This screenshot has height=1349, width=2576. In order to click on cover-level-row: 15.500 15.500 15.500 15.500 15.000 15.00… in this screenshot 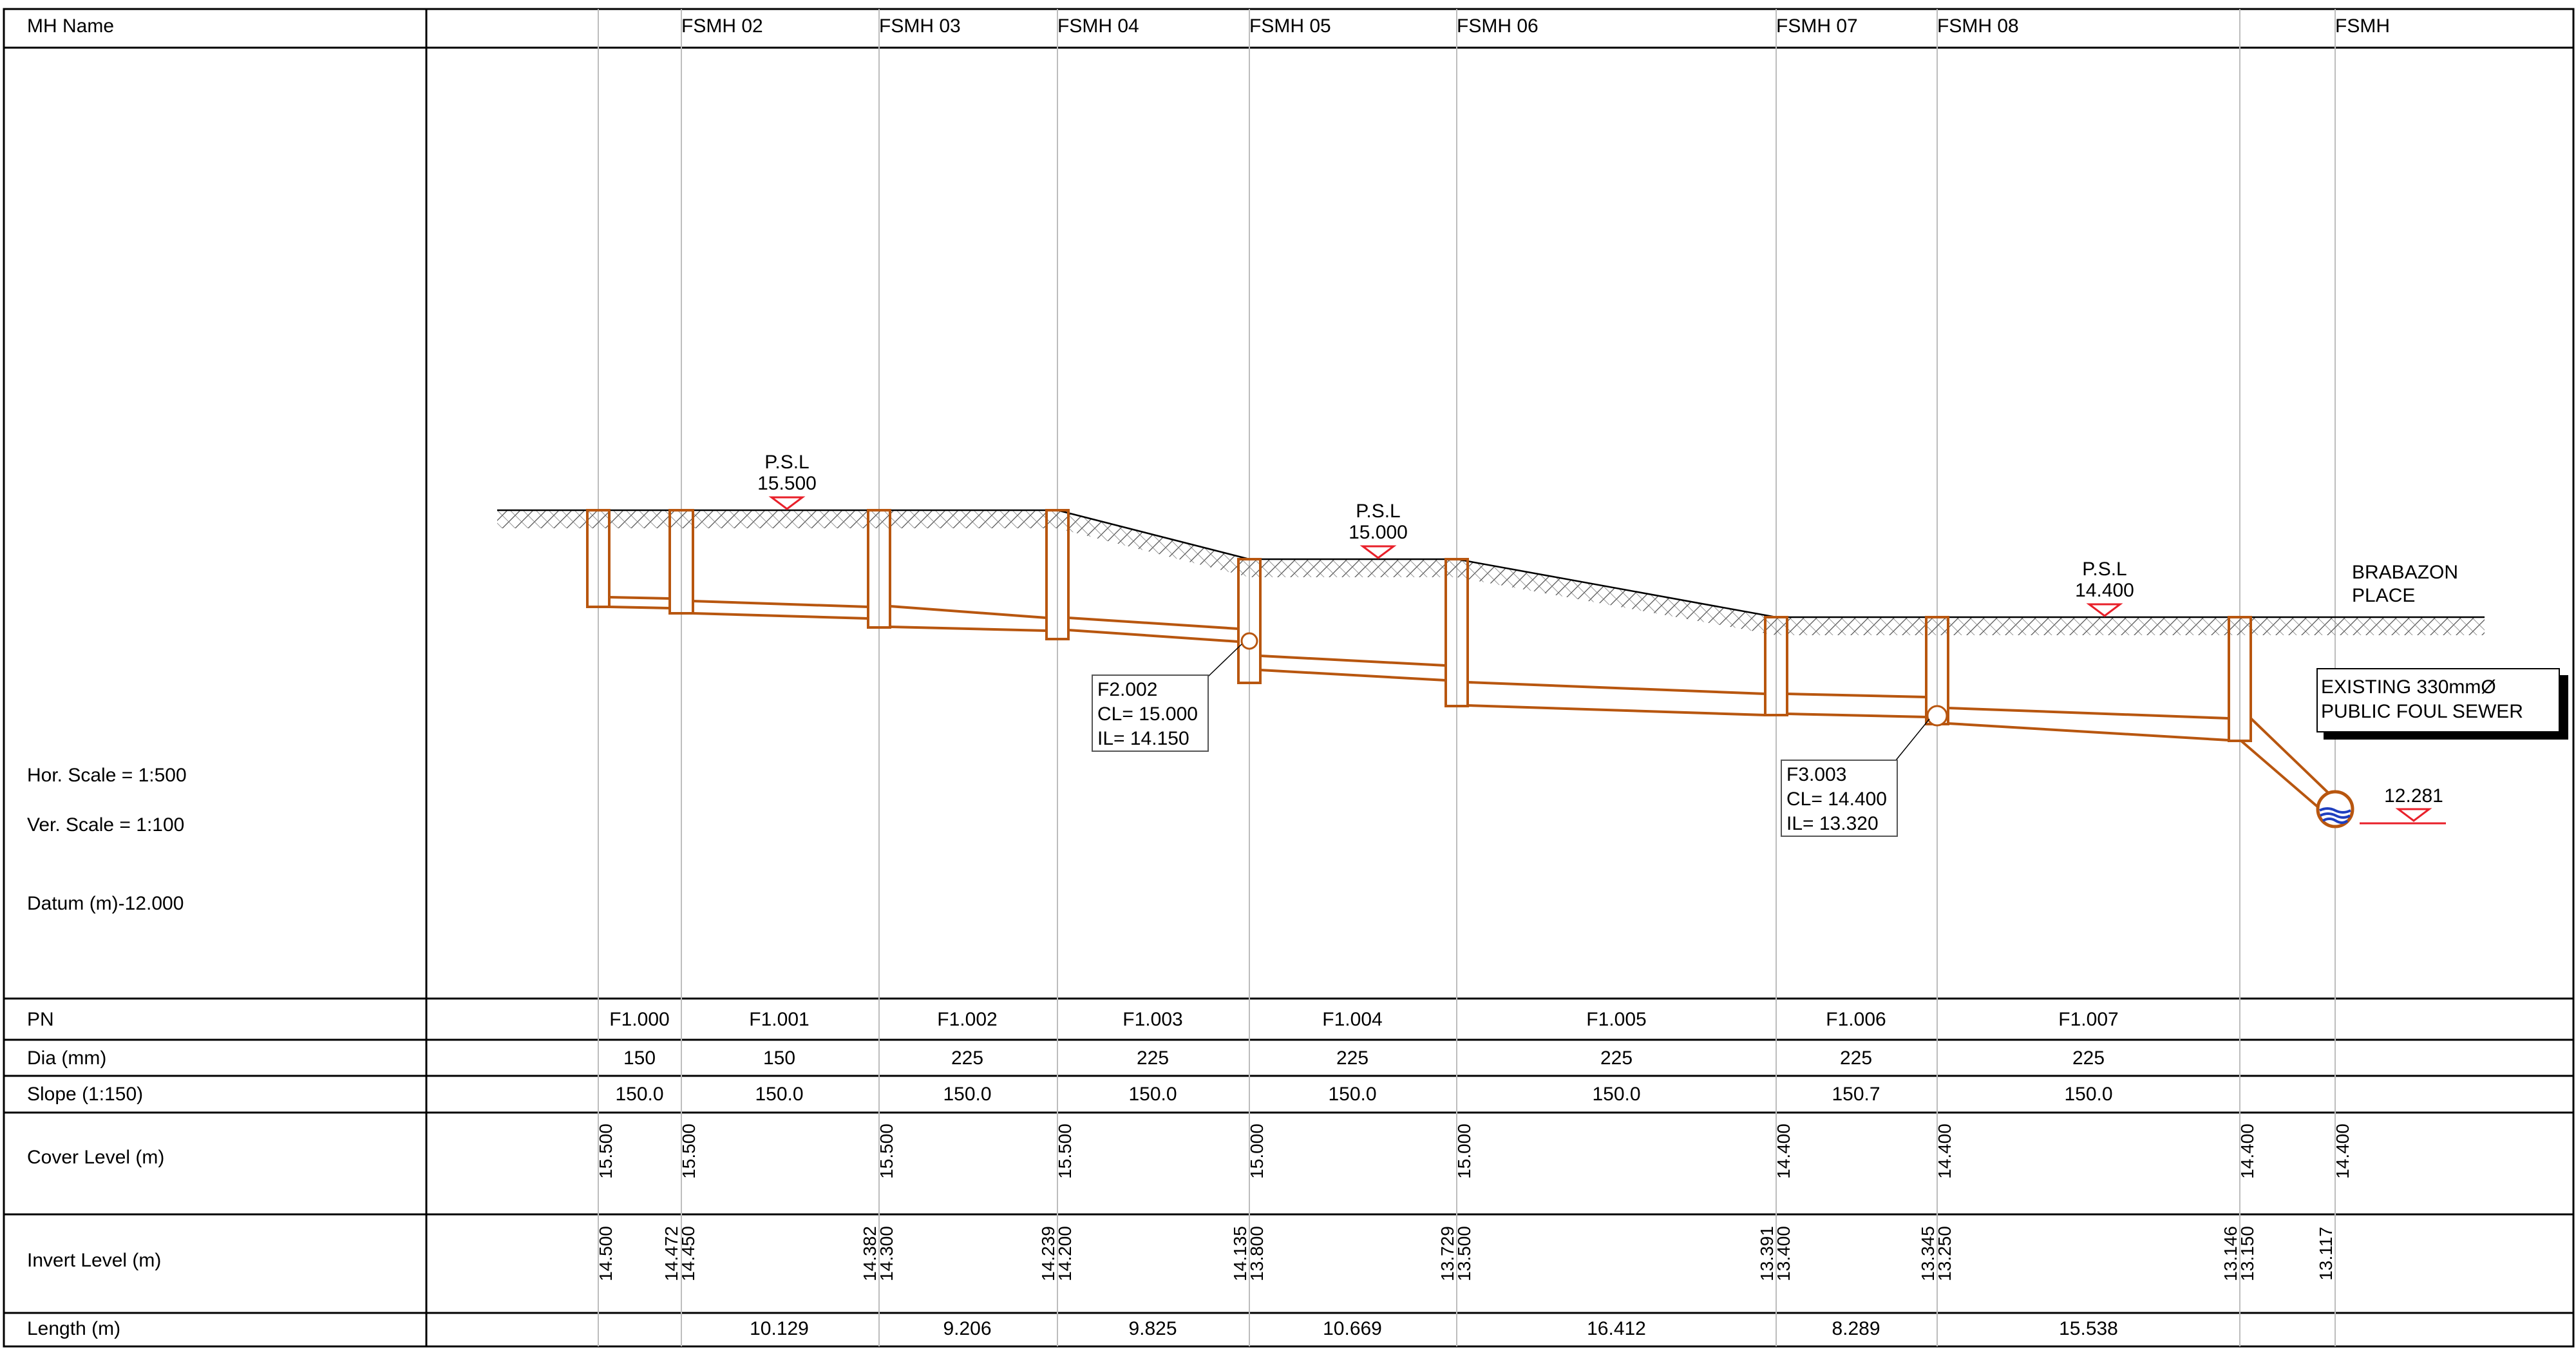, I will do `click(1475, 1151)`.